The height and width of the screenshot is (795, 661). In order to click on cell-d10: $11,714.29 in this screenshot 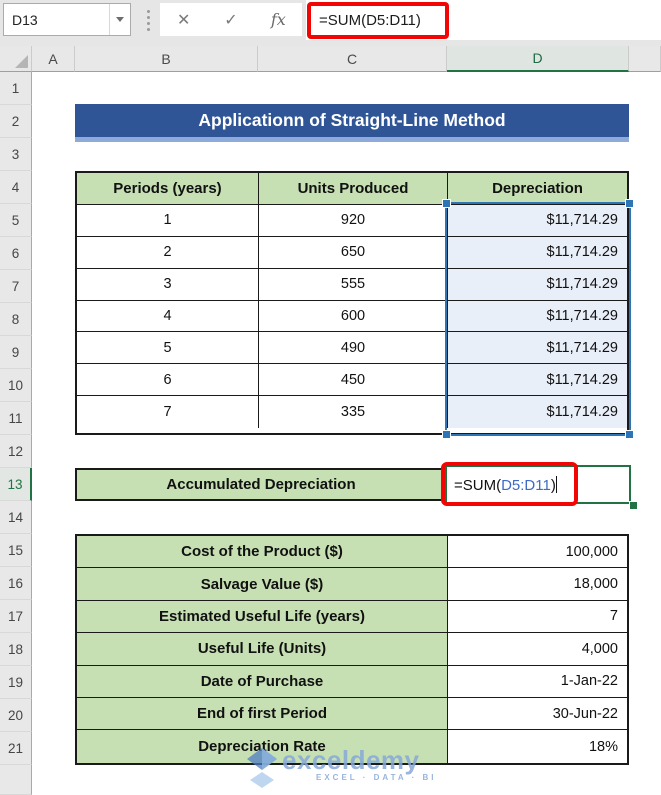, I will do `click(537, 380)`.